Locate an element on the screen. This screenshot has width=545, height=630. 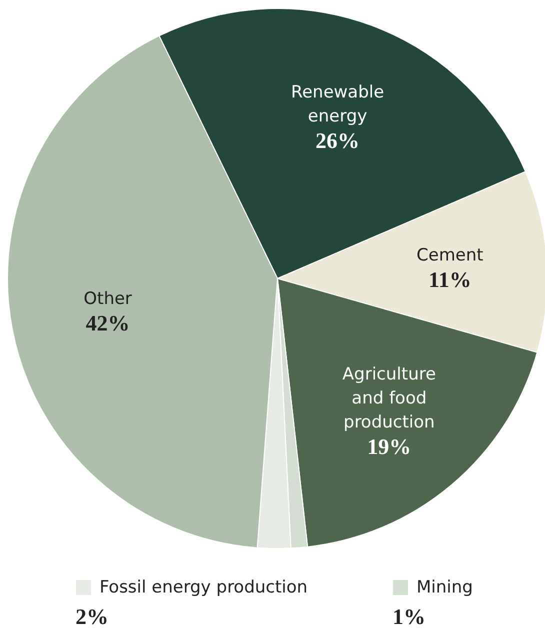
slice-label: Cement is located at coordinates (450, 255).